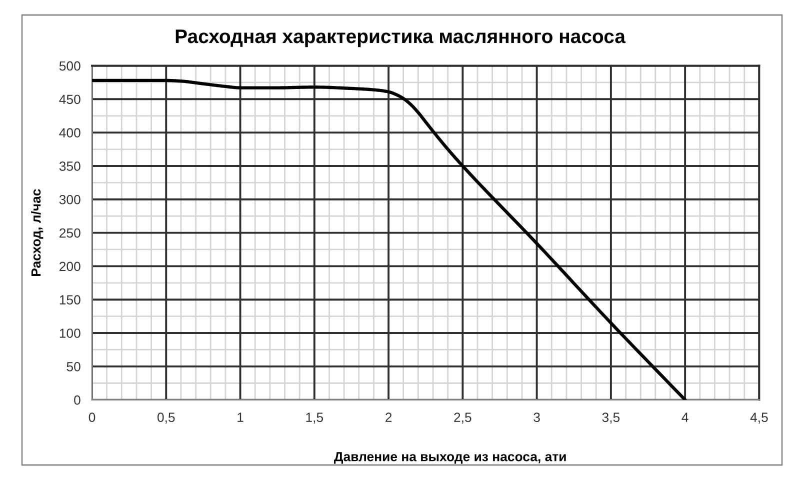 The width and height of the screenshot is (800, 487). I want to click on x-tick-label: 1,5, so click(315, 418).